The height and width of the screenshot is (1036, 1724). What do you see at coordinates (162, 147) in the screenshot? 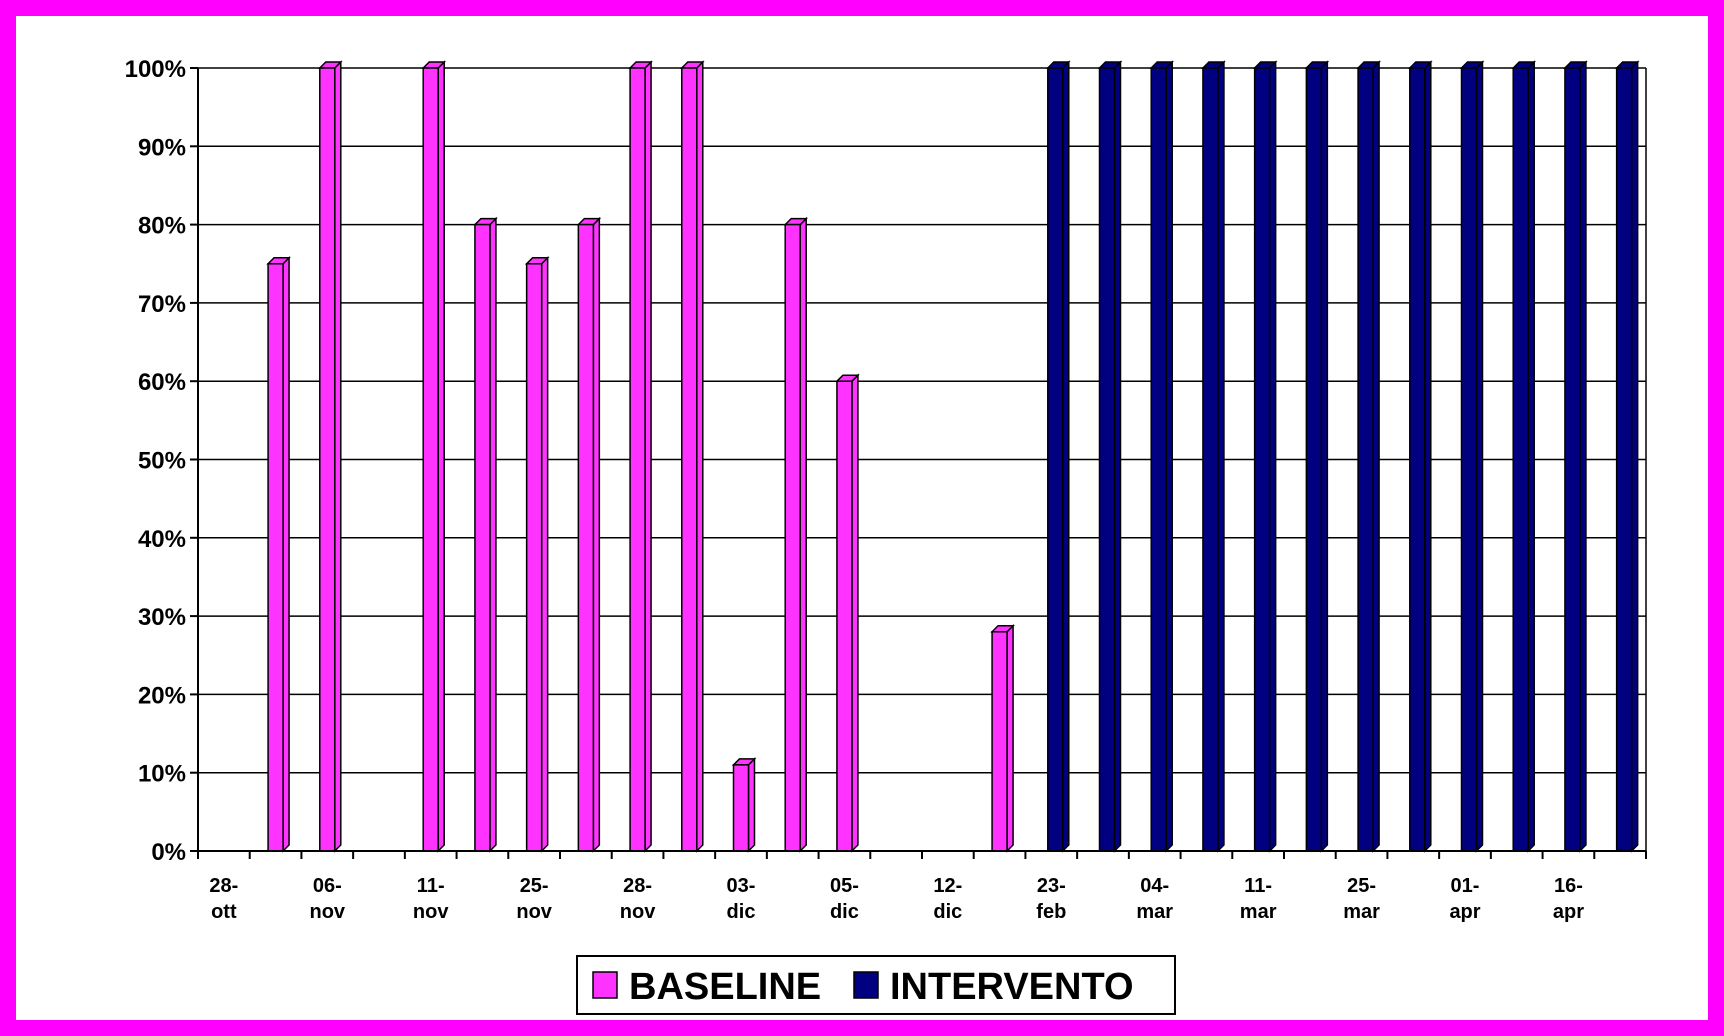
I see `y-tick-label: 90%` at bounding box center [162, 147].